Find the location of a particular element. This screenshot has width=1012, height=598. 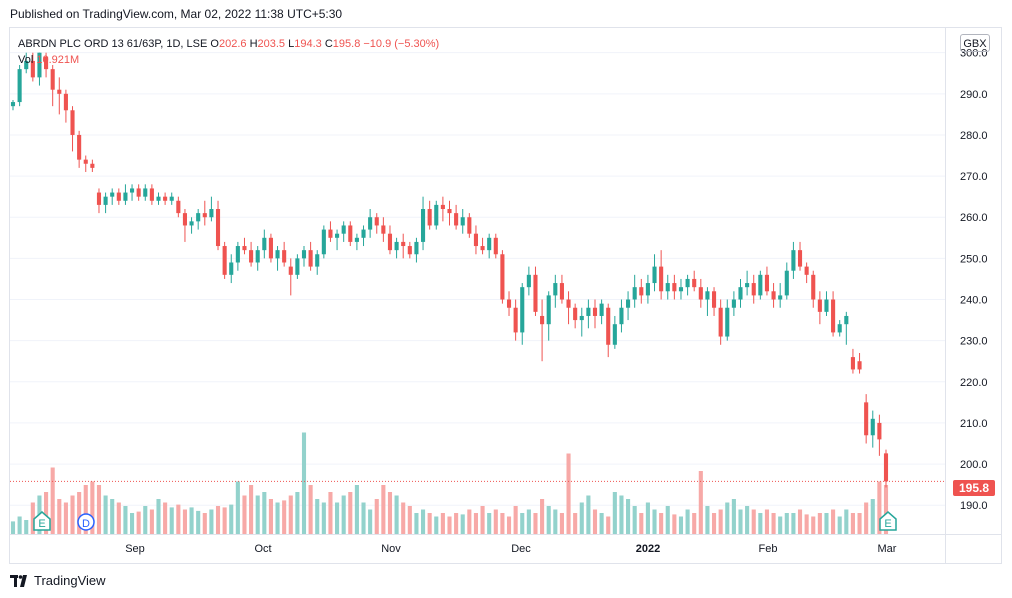

change-value: −10.9 (−5.30%) is located at coordinates (401, 44).